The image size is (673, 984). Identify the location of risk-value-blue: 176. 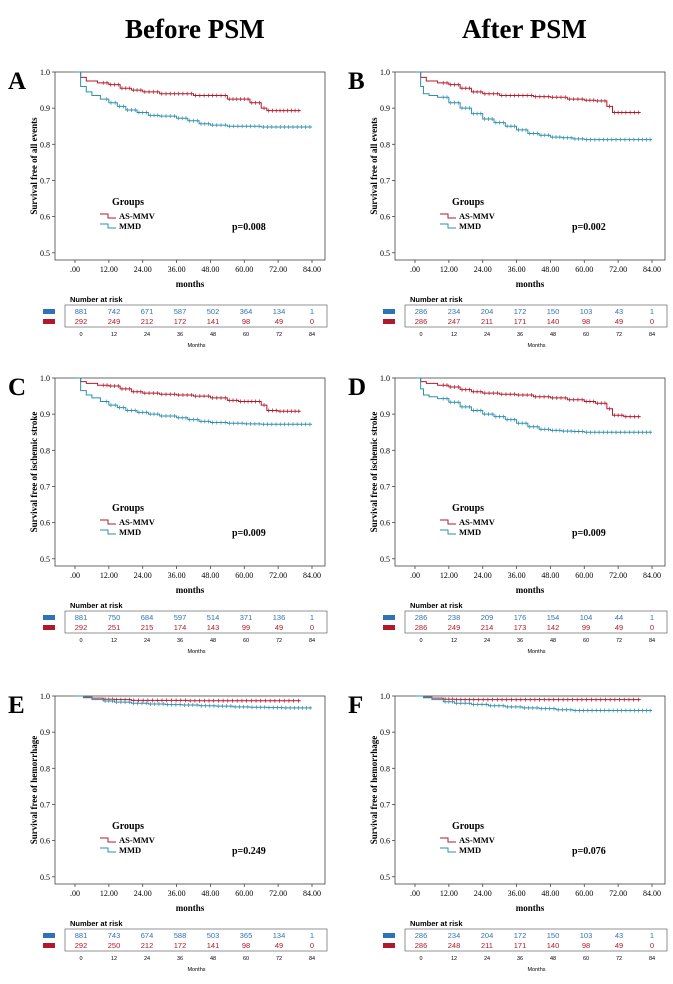
(520, 617).